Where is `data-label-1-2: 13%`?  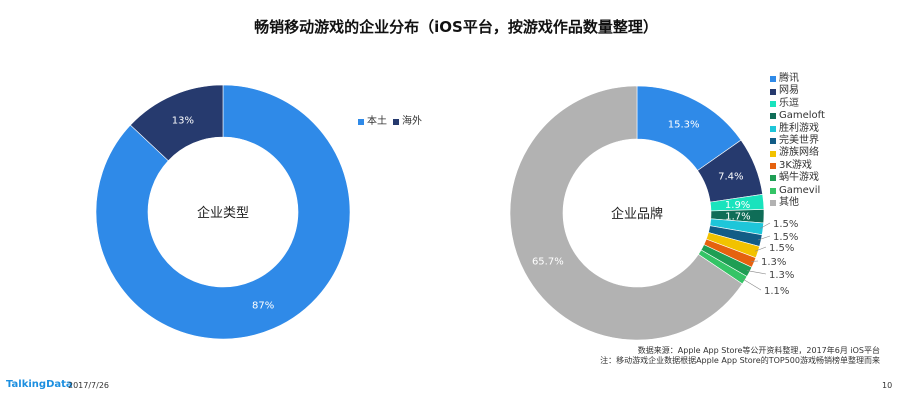
data-label-1-2: 13% is located at coordinates (183, 120).